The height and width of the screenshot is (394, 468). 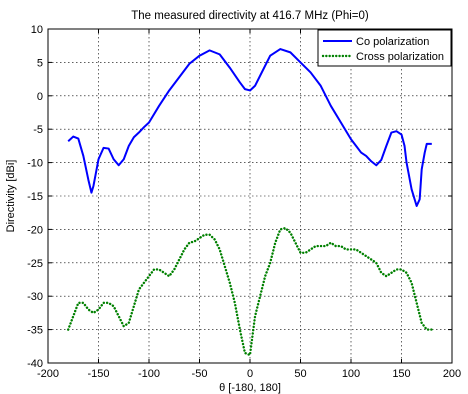 I want to click on y-tick-label: -40, so click(x=35, y=364).